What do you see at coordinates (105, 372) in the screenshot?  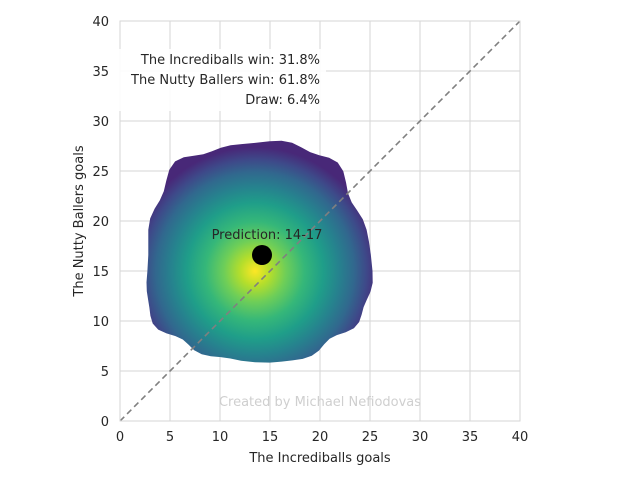 I see `y-tick-label: 5` at bounding box center [105, 372].